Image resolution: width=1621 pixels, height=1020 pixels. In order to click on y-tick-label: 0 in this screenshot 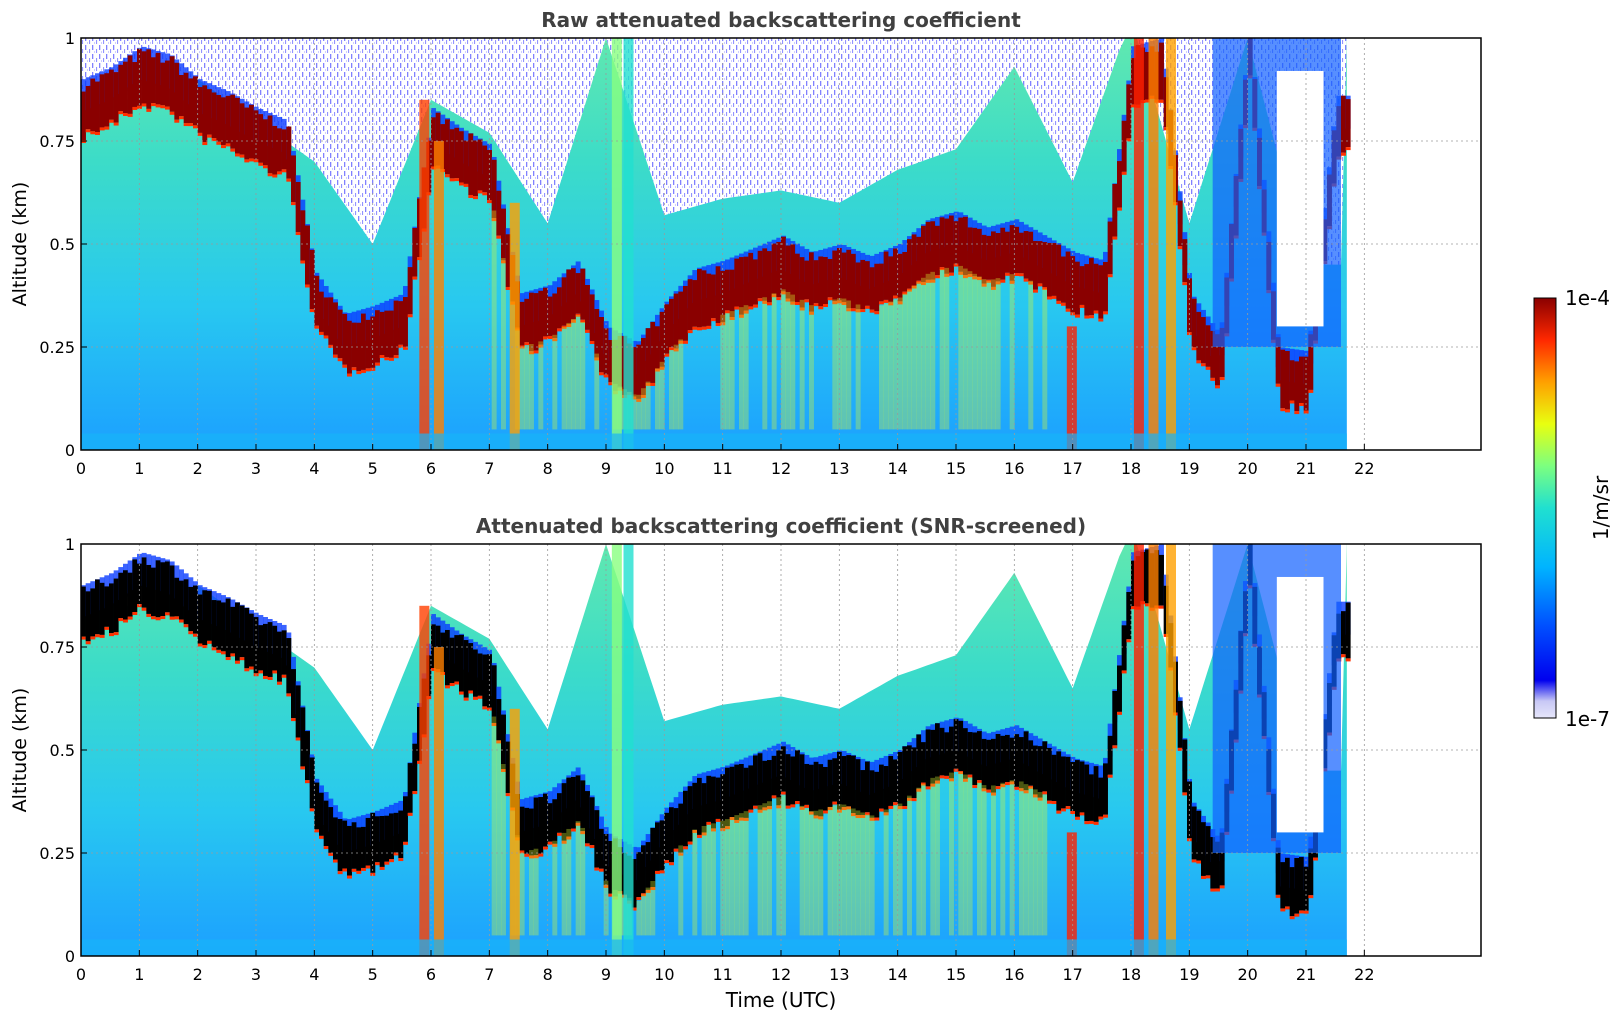, I will do `click(70, 450)`.